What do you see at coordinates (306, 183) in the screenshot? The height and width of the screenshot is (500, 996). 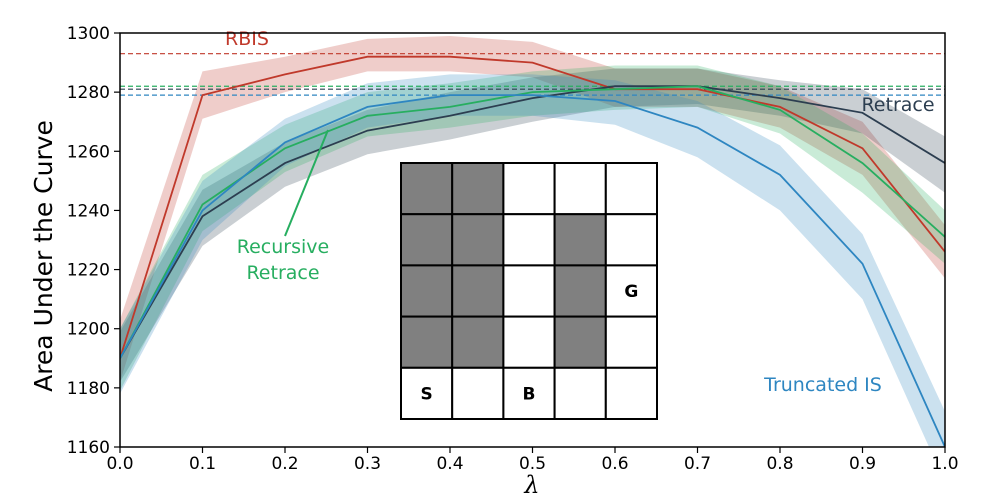 I see `annotation-pointer-recursive-retrace` at bounding box center [306, 183].